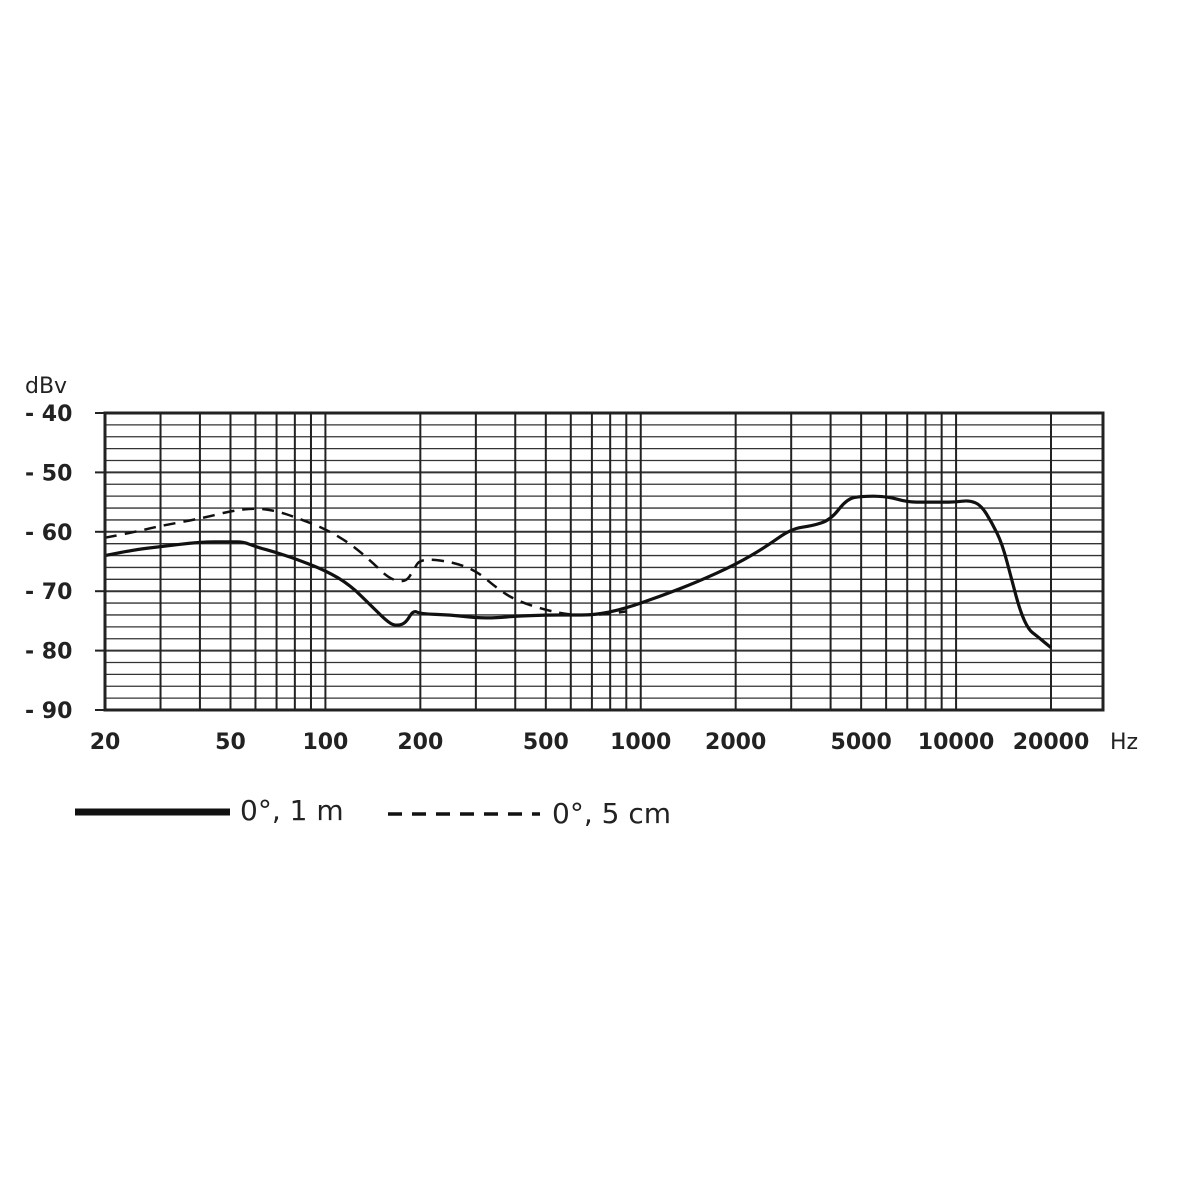  I want to click on y-tick-label: - 70, so click(48, 592).